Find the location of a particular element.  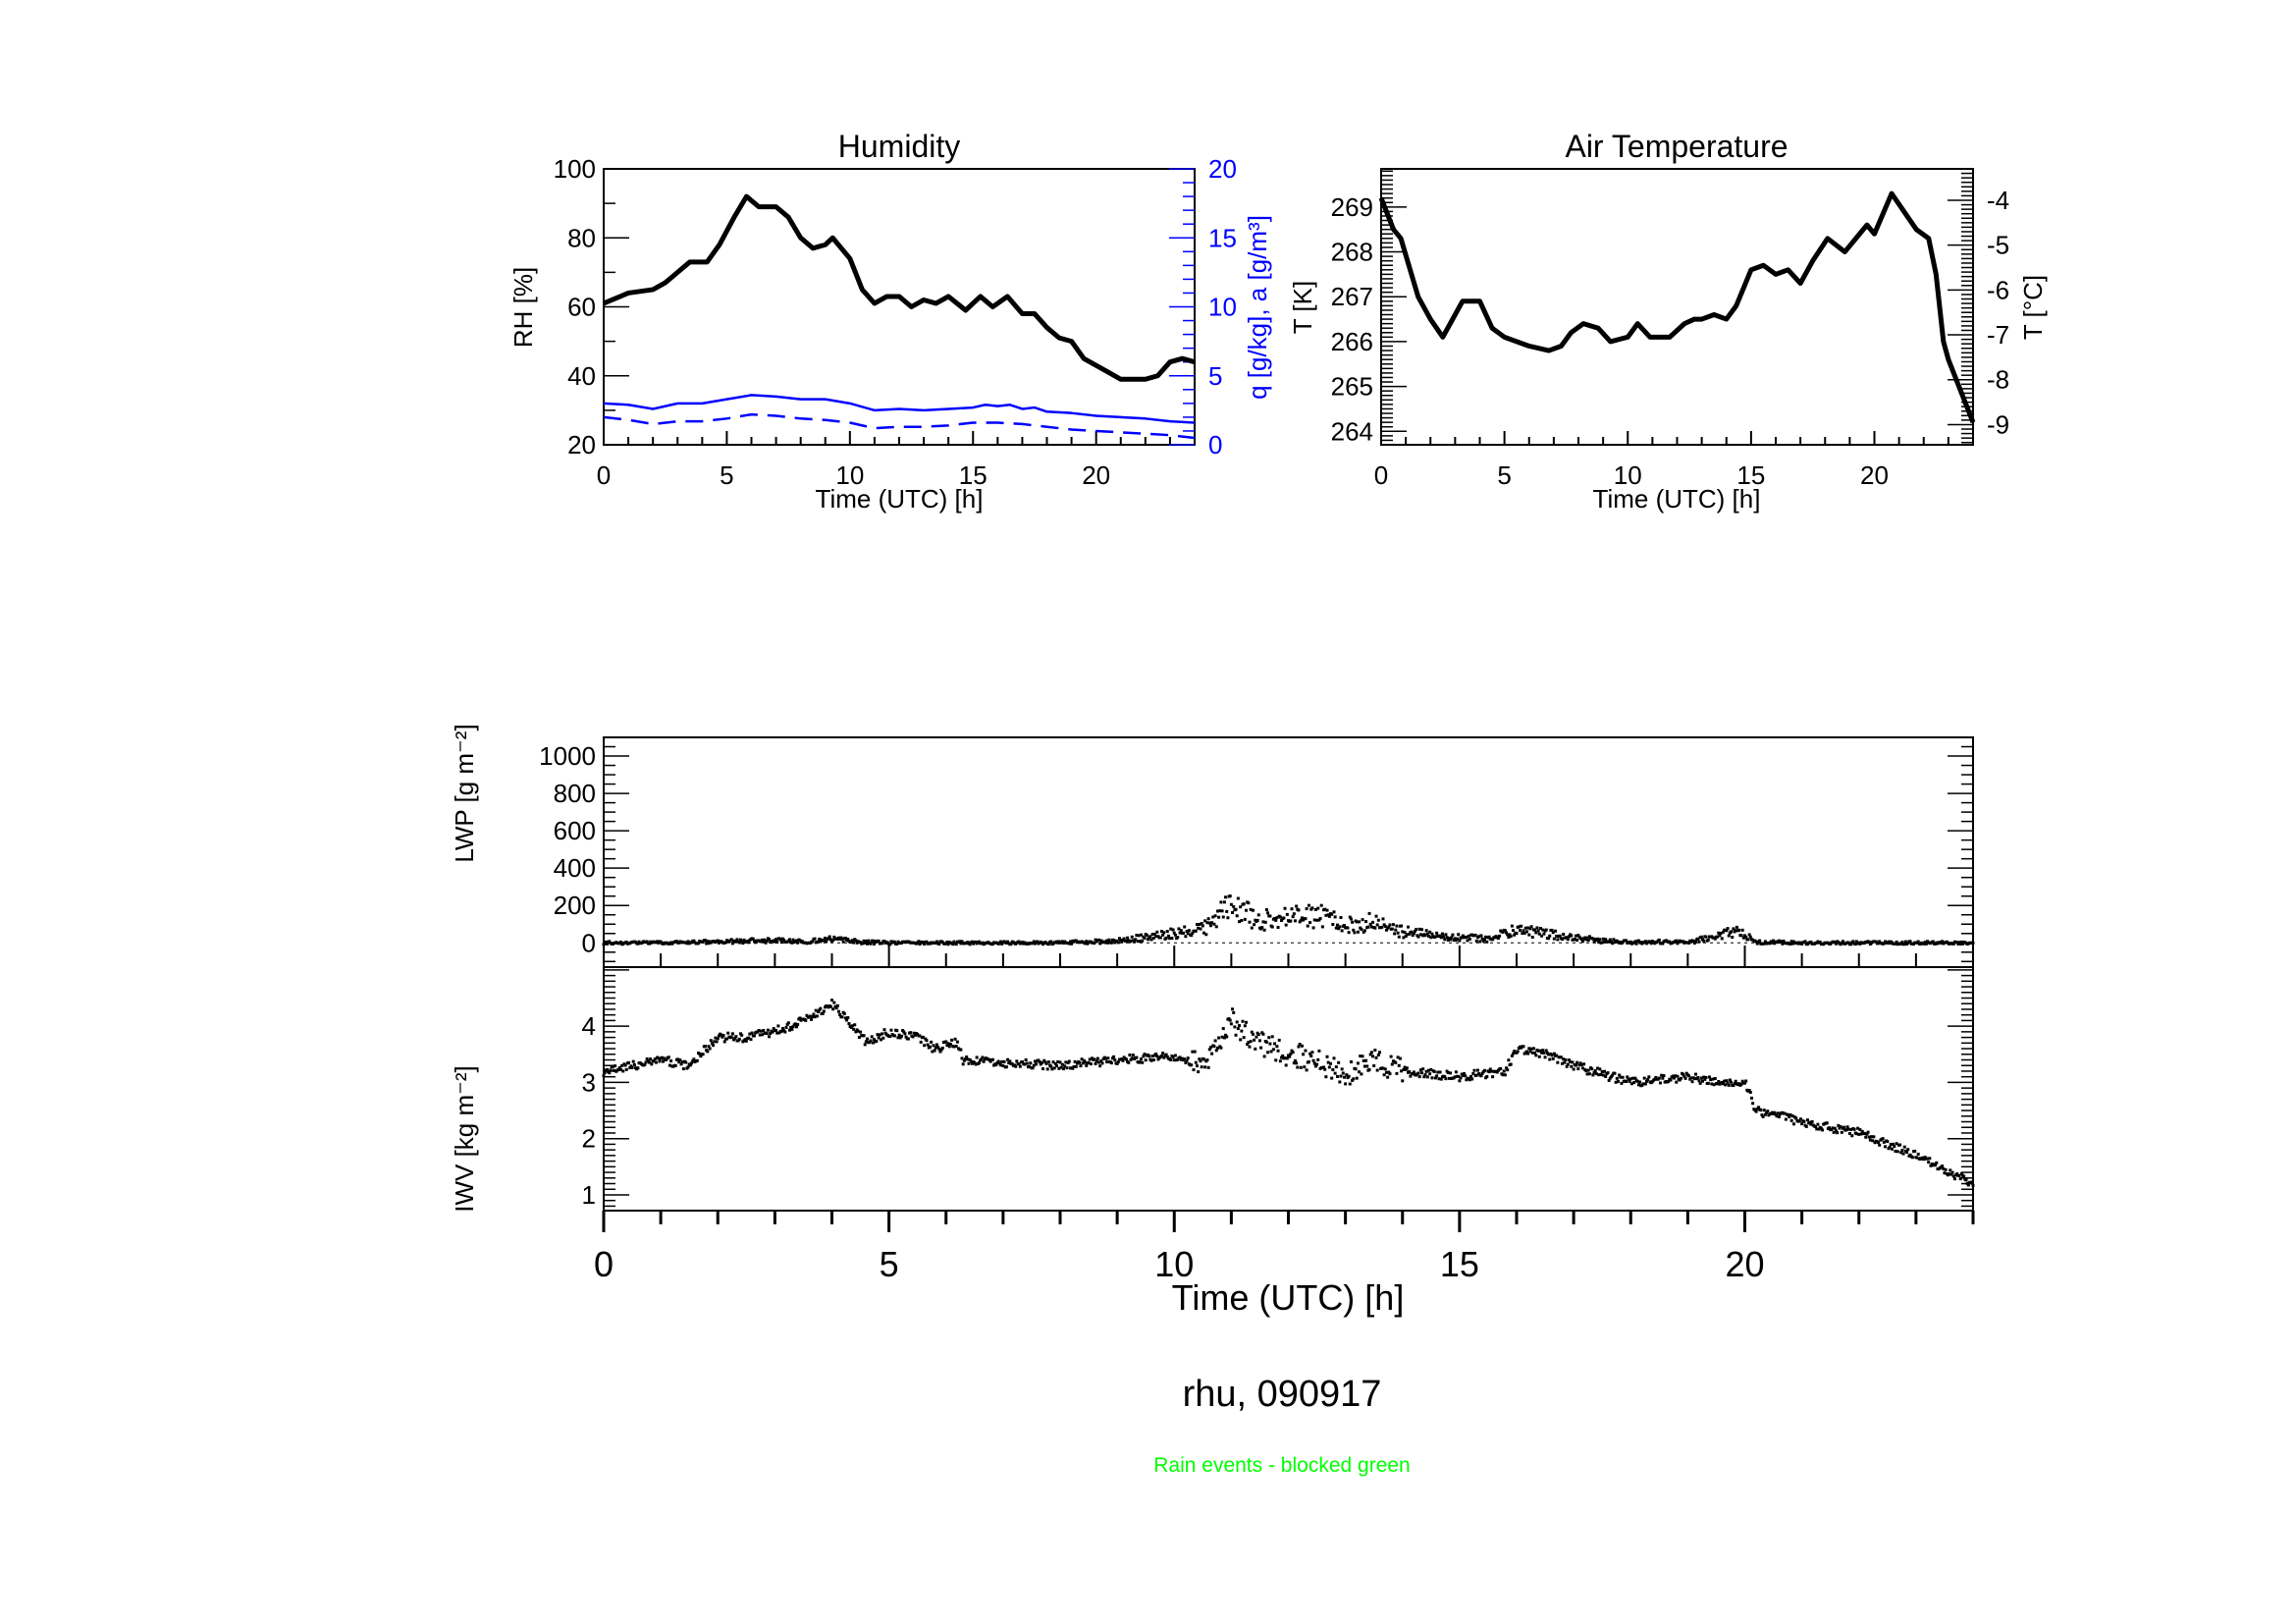

x-tick-label: 20 is located at coordinates (1096, 475).